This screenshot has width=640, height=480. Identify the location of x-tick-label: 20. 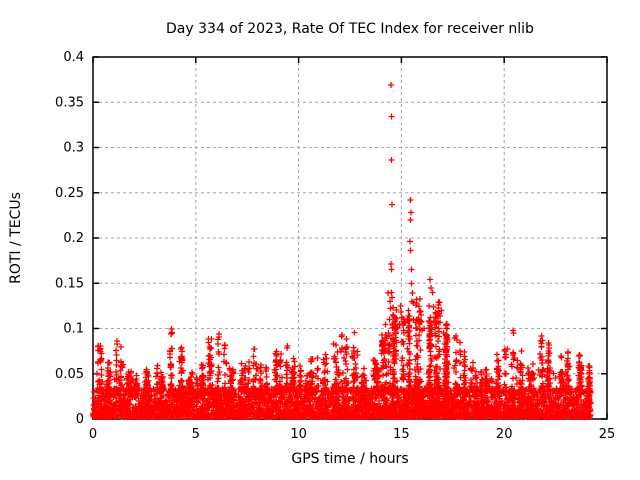
(504, 434).